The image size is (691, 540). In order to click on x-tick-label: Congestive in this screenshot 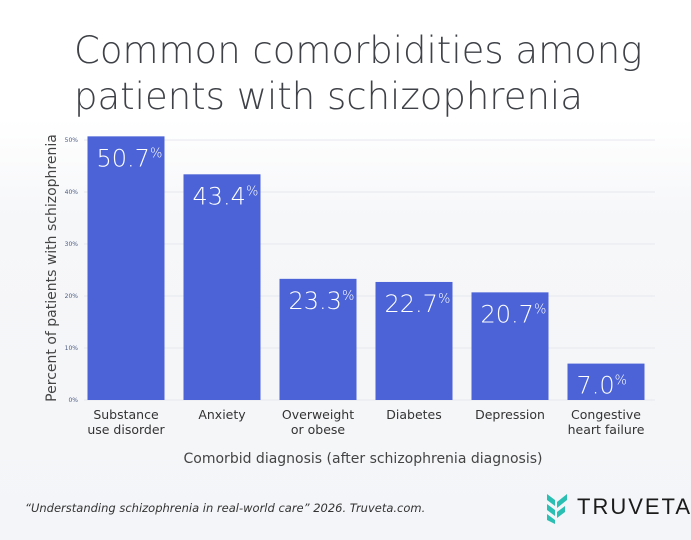, I will do `click(606, 414)`.